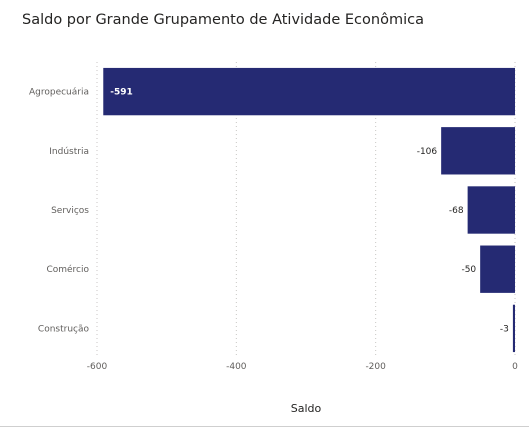 The width and height of the screenshot is (529, 429). Describe the element at coordinates (427, 152) in the screenshot. I see `data-label-1: -106` at that location.